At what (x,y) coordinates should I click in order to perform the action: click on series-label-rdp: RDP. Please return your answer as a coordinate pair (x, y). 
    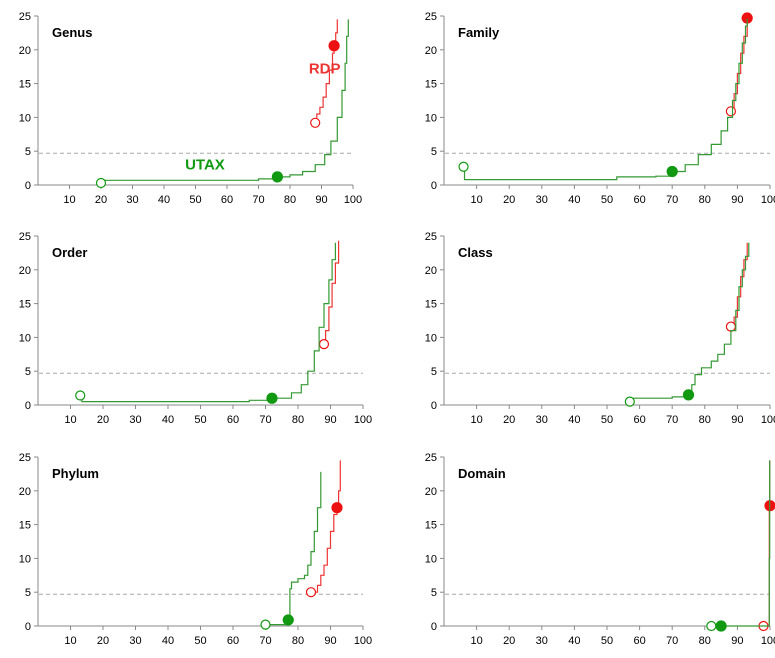
    Looking at the image, I should click on (325, 68).